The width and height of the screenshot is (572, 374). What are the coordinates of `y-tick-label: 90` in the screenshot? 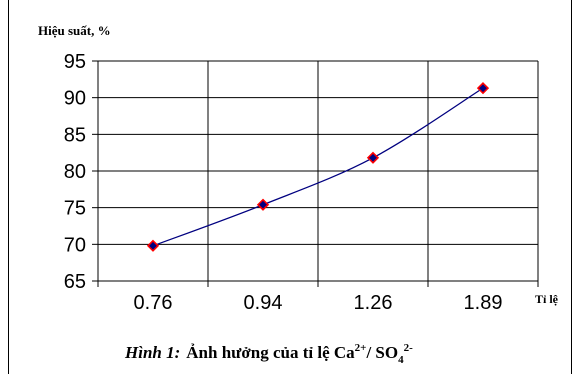 It's located at (75, 99).